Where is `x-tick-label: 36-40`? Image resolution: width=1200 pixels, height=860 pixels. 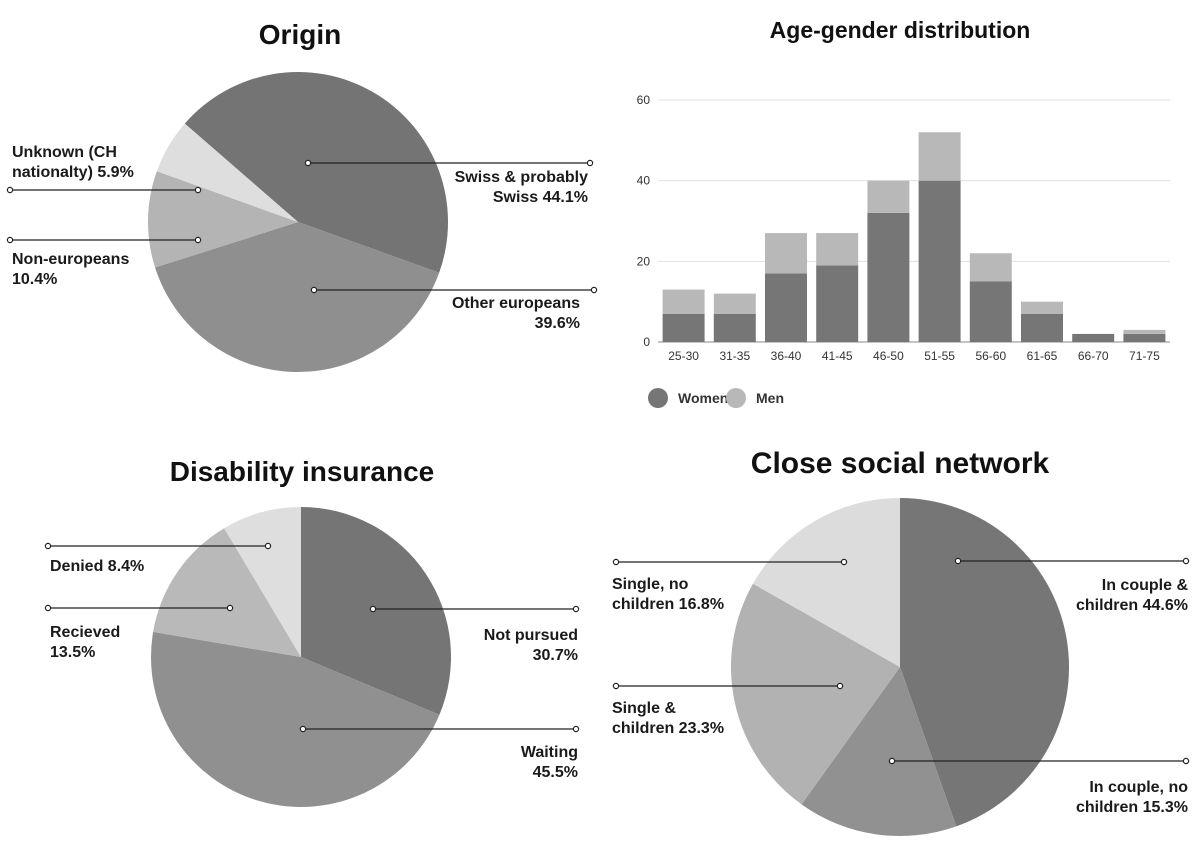
x-tick-label: 36-40 is located at coordinates (786, 356).